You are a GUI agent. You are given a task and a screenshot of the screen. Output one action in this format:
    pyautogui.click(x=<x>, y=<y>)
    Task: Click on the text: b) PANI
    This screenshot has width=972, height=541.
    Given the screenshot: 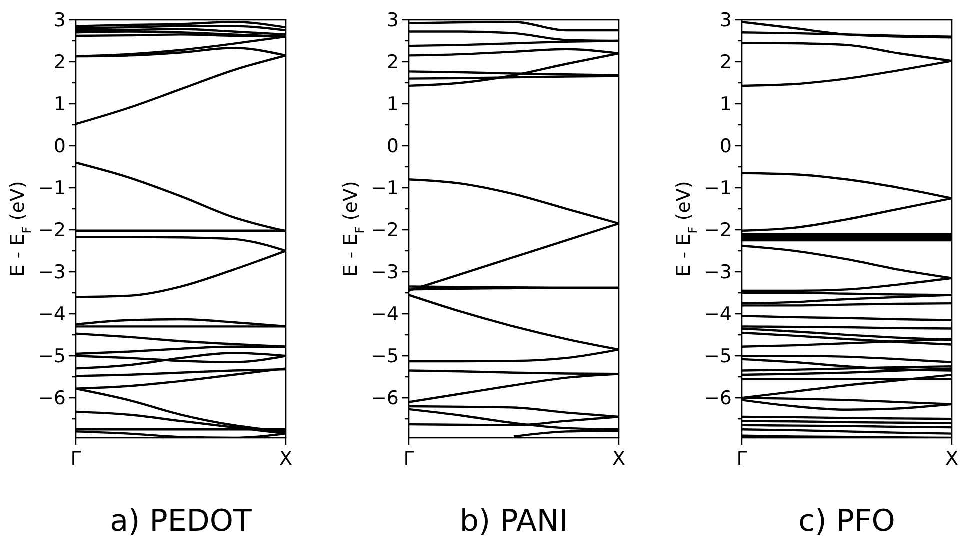 What is the action you would take?
    pyautogui.click(x=514, y=521)
    